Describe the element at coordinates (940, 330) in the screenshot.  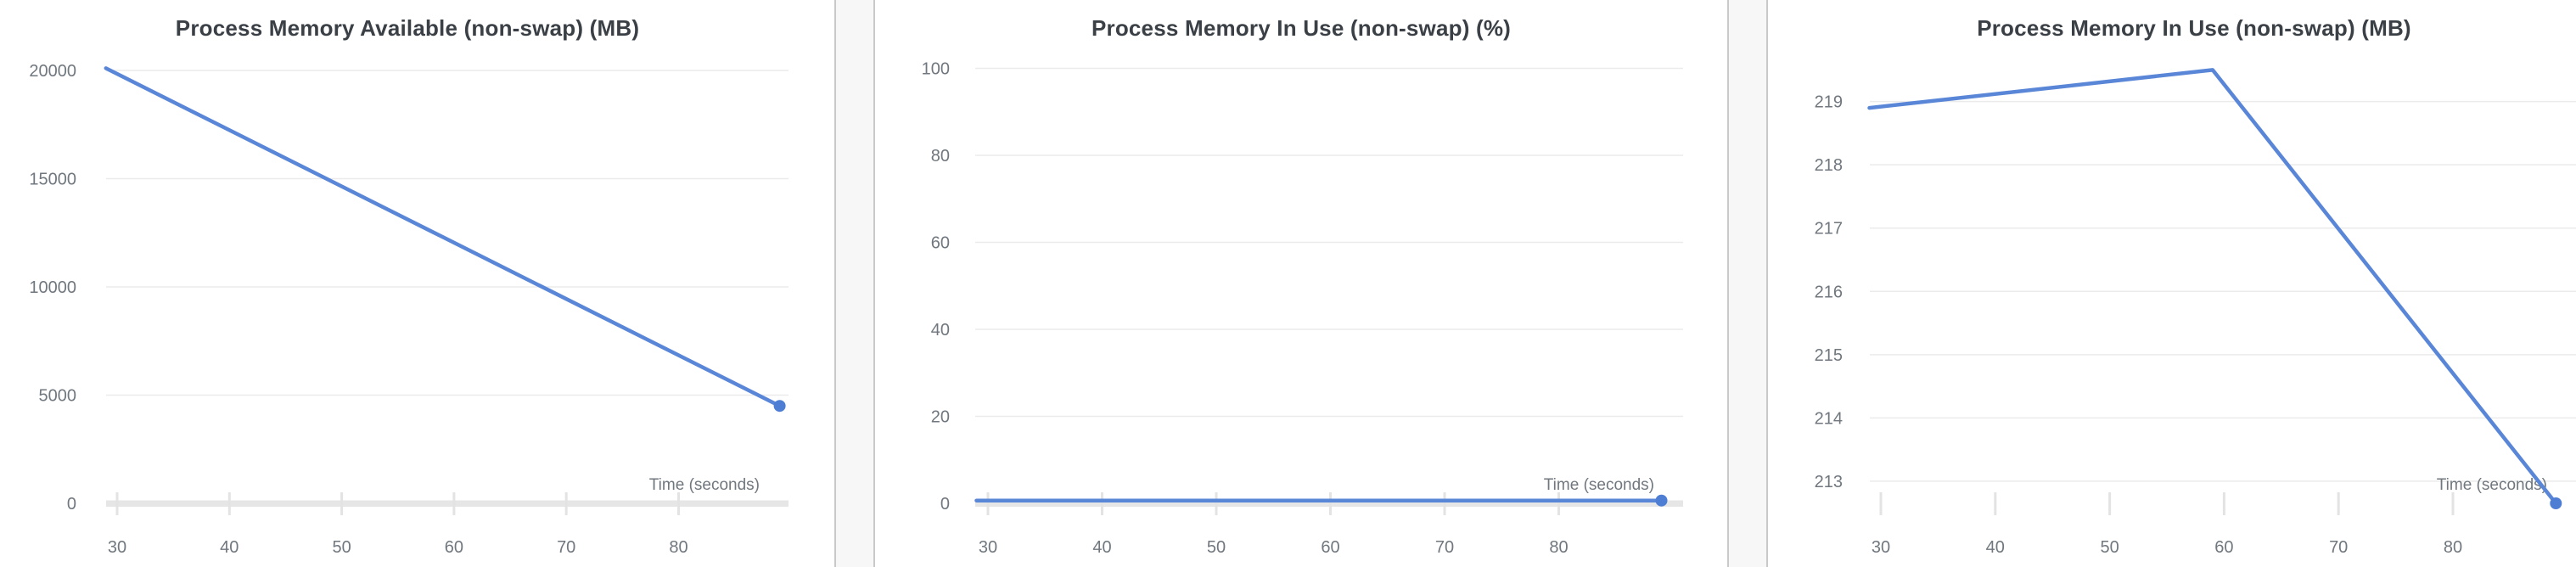
I see `y-axis-tick-label: 40` at that location.